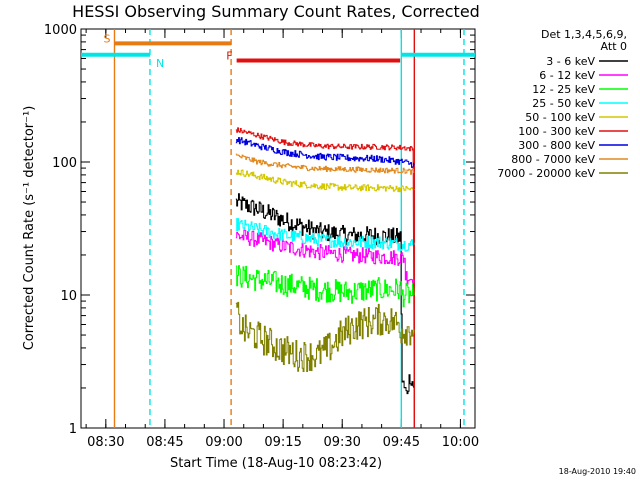 This screenshot has width=640, height=480. Describe the element at coordinates (276, 463) in the screenshot. I see `x-axis-label: Start Time (18-Aug-10 08:23:42)` at that location.